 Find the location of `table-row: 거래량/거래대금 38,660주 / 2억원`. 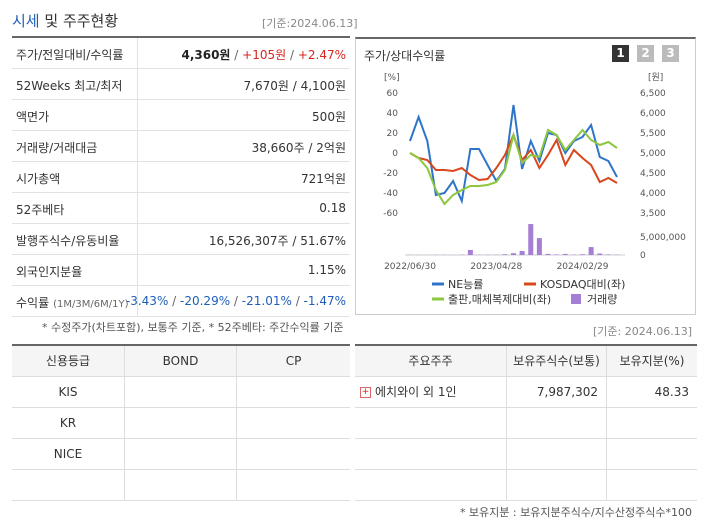

table-row: 거래량/거래대금 38,660주 / 2억원 is located at coordinates (181, 146).